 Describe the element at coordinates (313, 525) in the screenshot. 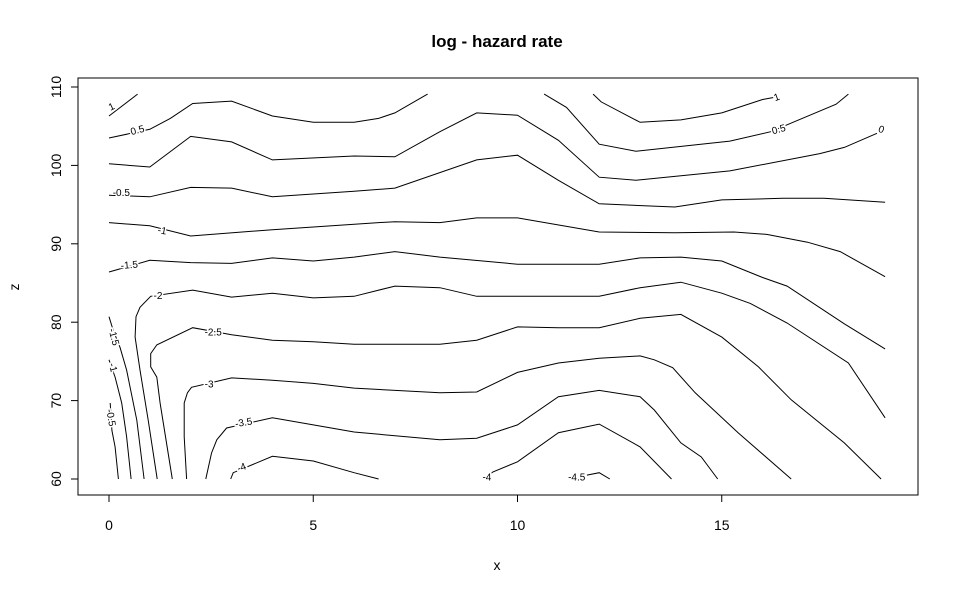

I see `x-tick-label: 5` at that location.